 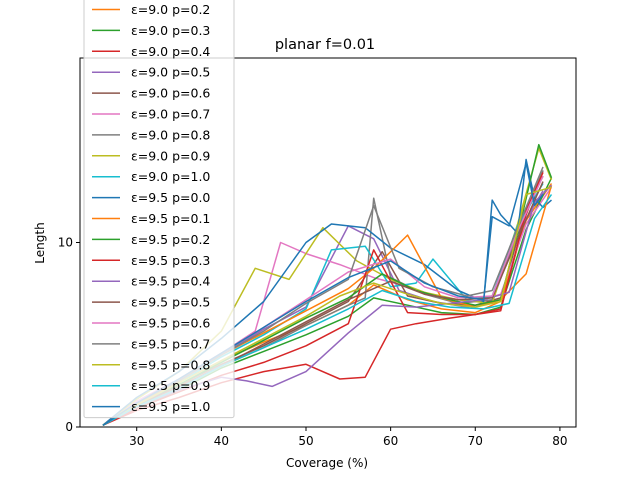 I want to click on legend-label: ε=9.5 p=0.1, so click(x=170, y=218).